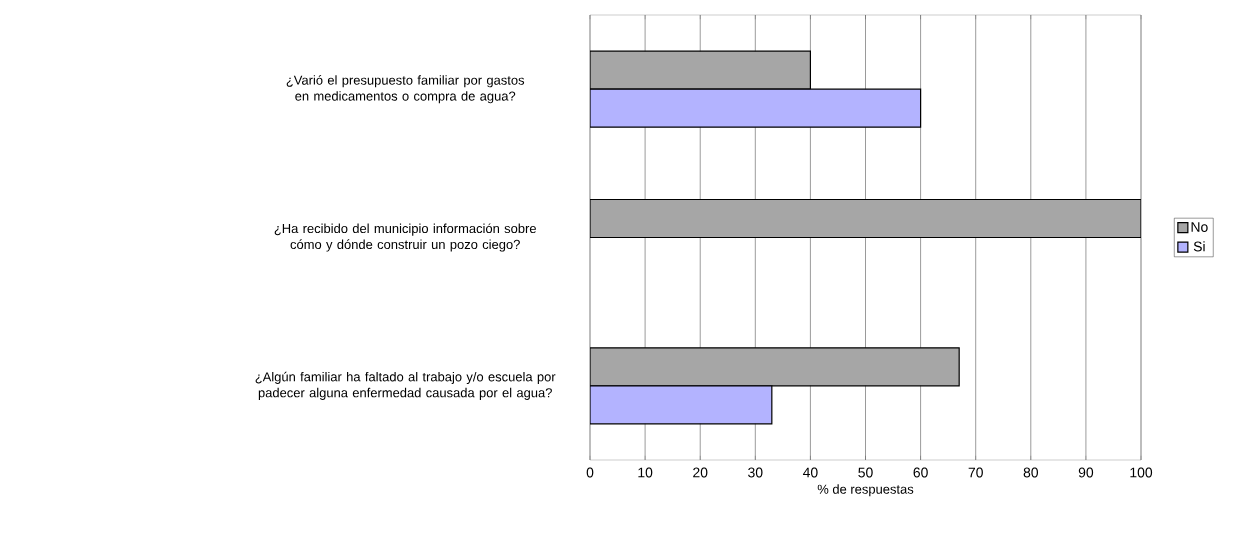 The height and width of the screenshot is (549, 1249). I want to click on x-axis-title: % de respuestas, so click(865, 490).